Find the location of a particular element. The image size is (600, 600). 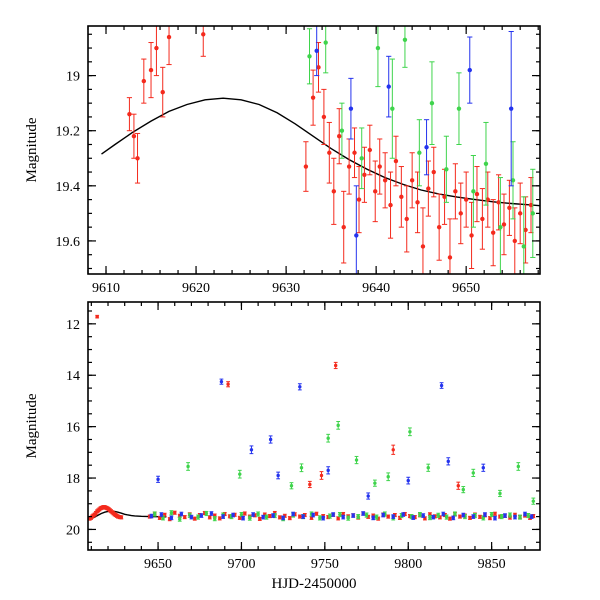

y-tick-label: 12 is located at coordinates (73, 325).